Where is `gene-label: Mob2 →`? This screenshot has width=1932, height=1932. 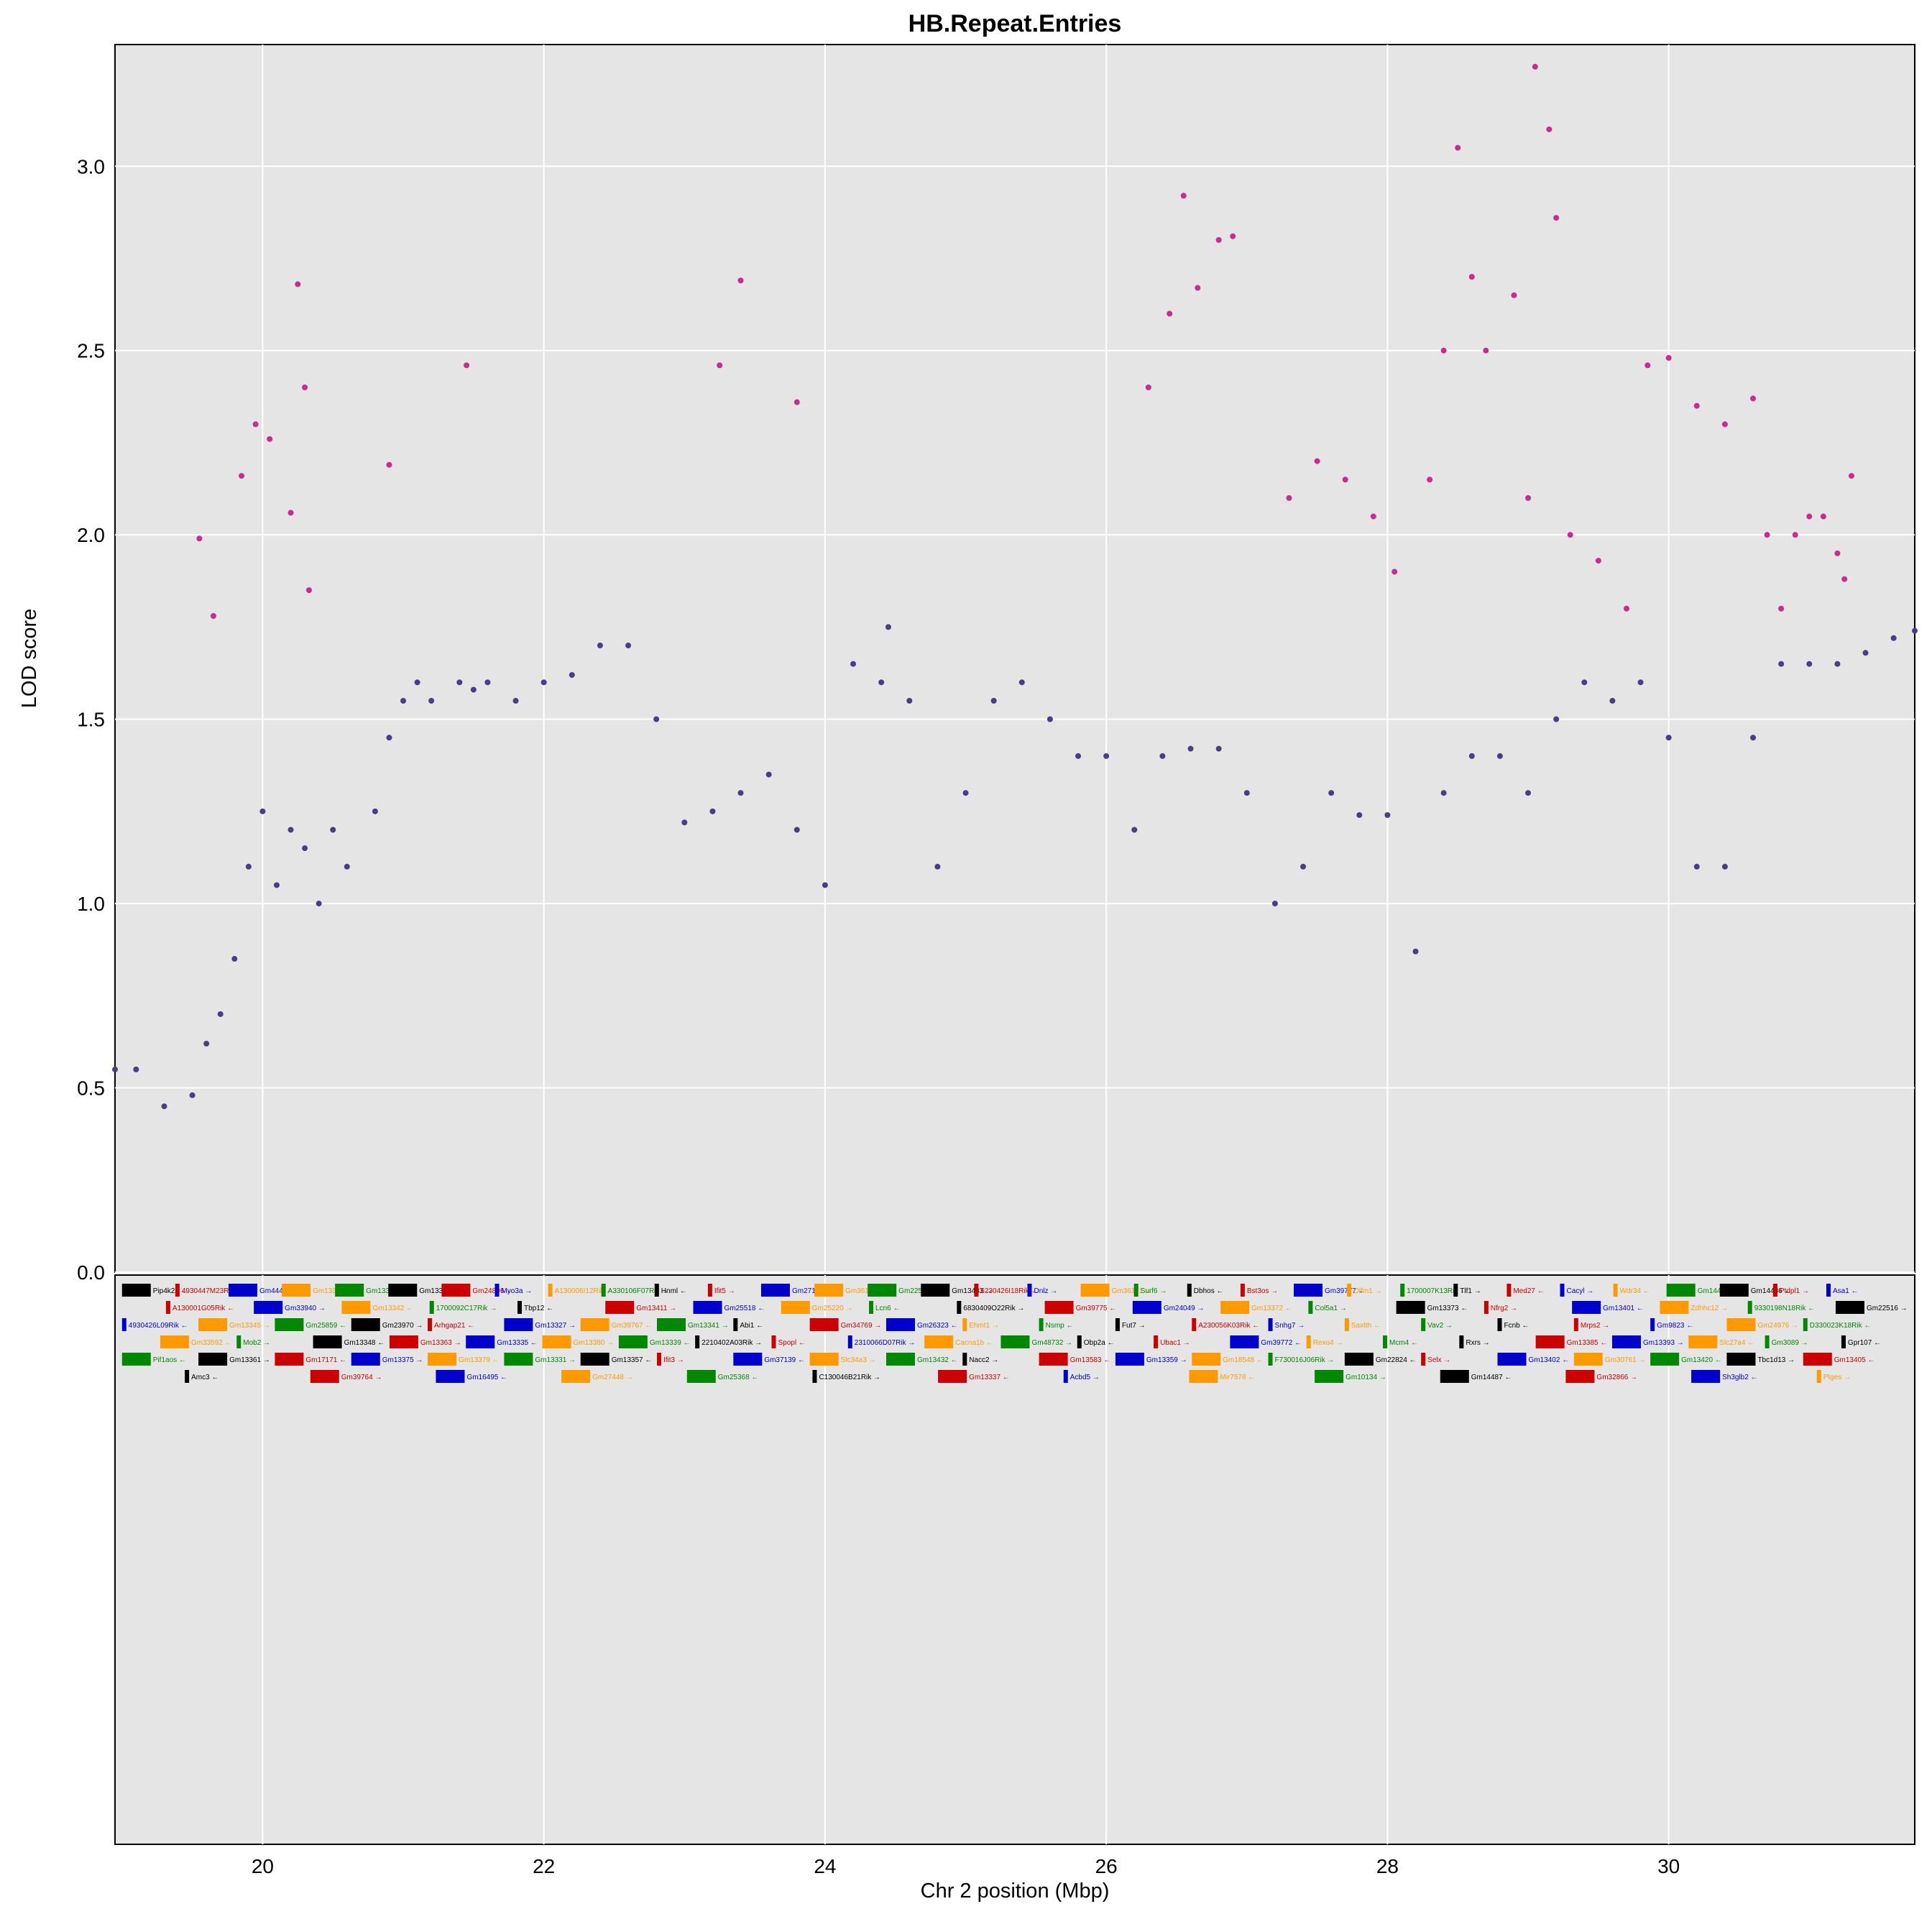
gene-label: Mob2 → is located at coordinates (256, 1343).